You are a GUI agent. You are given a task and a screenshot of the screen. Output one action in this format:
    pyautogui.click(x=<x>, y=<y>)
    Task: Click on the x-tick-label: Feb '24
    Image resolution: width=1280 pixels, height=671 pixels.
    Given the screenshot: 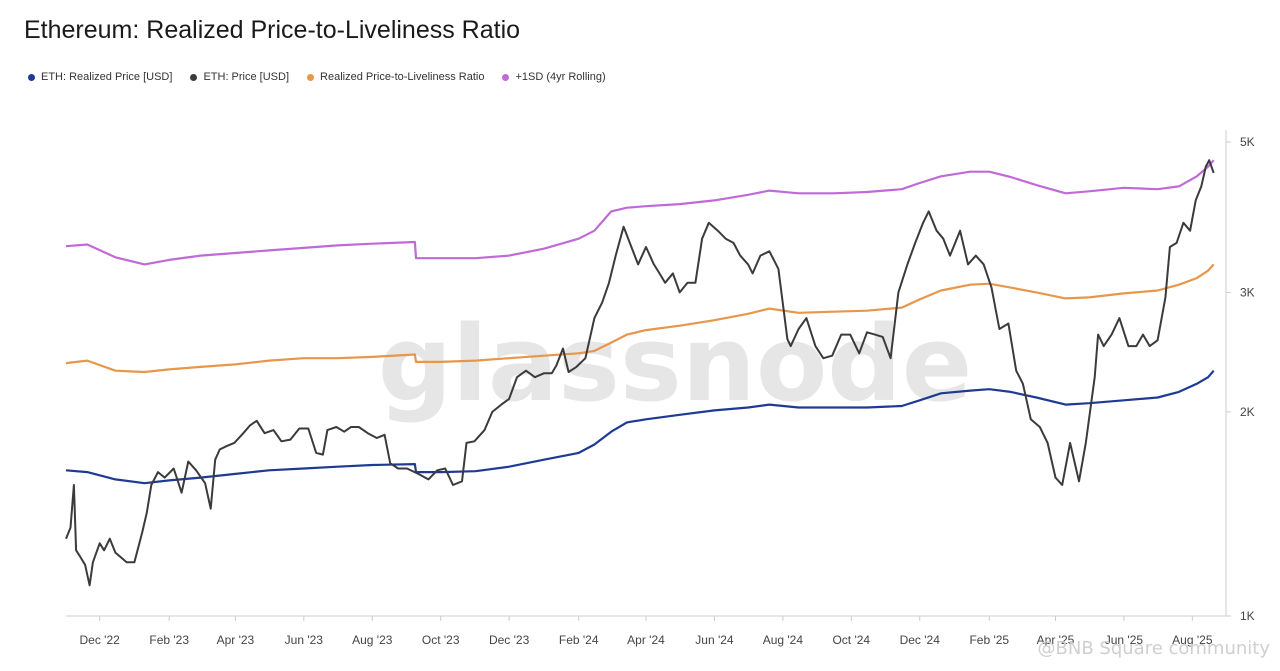 What is the action you would take?
    pyautogui.click(x=579, y=640)
    